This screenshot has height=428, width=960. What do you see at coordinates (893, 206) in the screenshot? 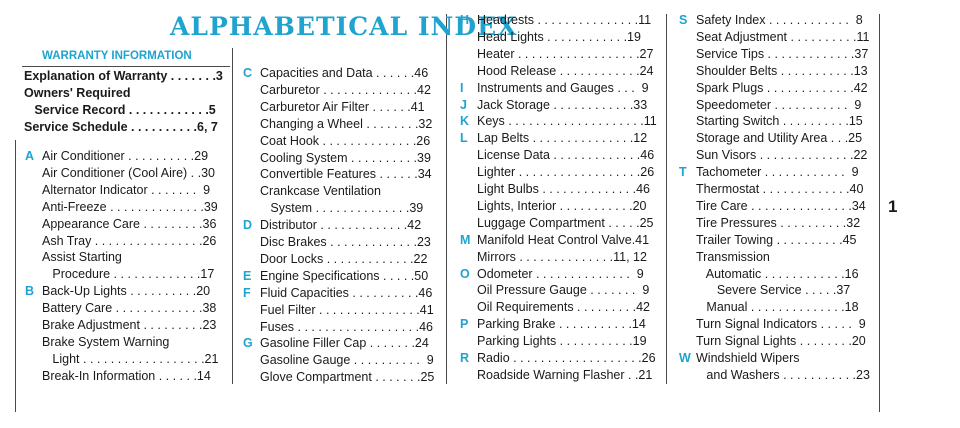
I see `page-number: 1` at bounding box center [893, 206].